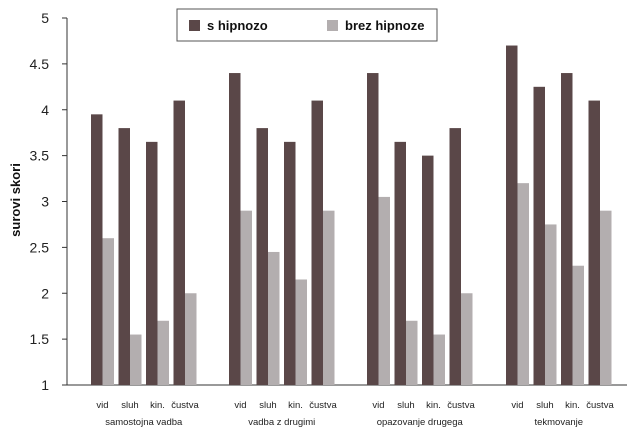 The width and height of the screenshot is (631, 436). I want to click on y-tick-label: 3.5, so click(40, 156).